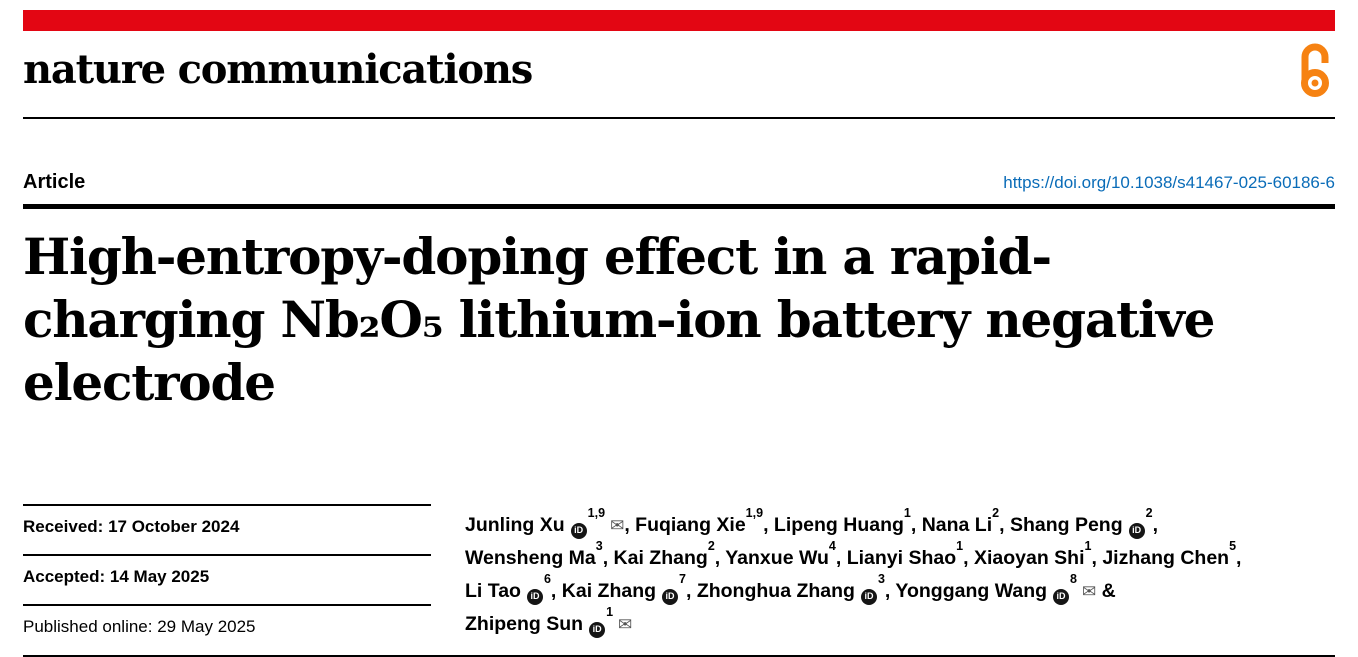 The height and width of the screenshot is (657, 1358). I want to click on author: Yanxue Wu4, so click(780, 554).